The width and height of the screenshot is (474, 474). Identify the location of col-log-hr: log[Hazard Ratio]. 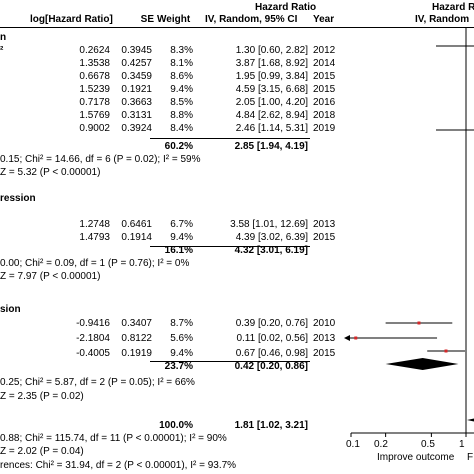
(71, 19).